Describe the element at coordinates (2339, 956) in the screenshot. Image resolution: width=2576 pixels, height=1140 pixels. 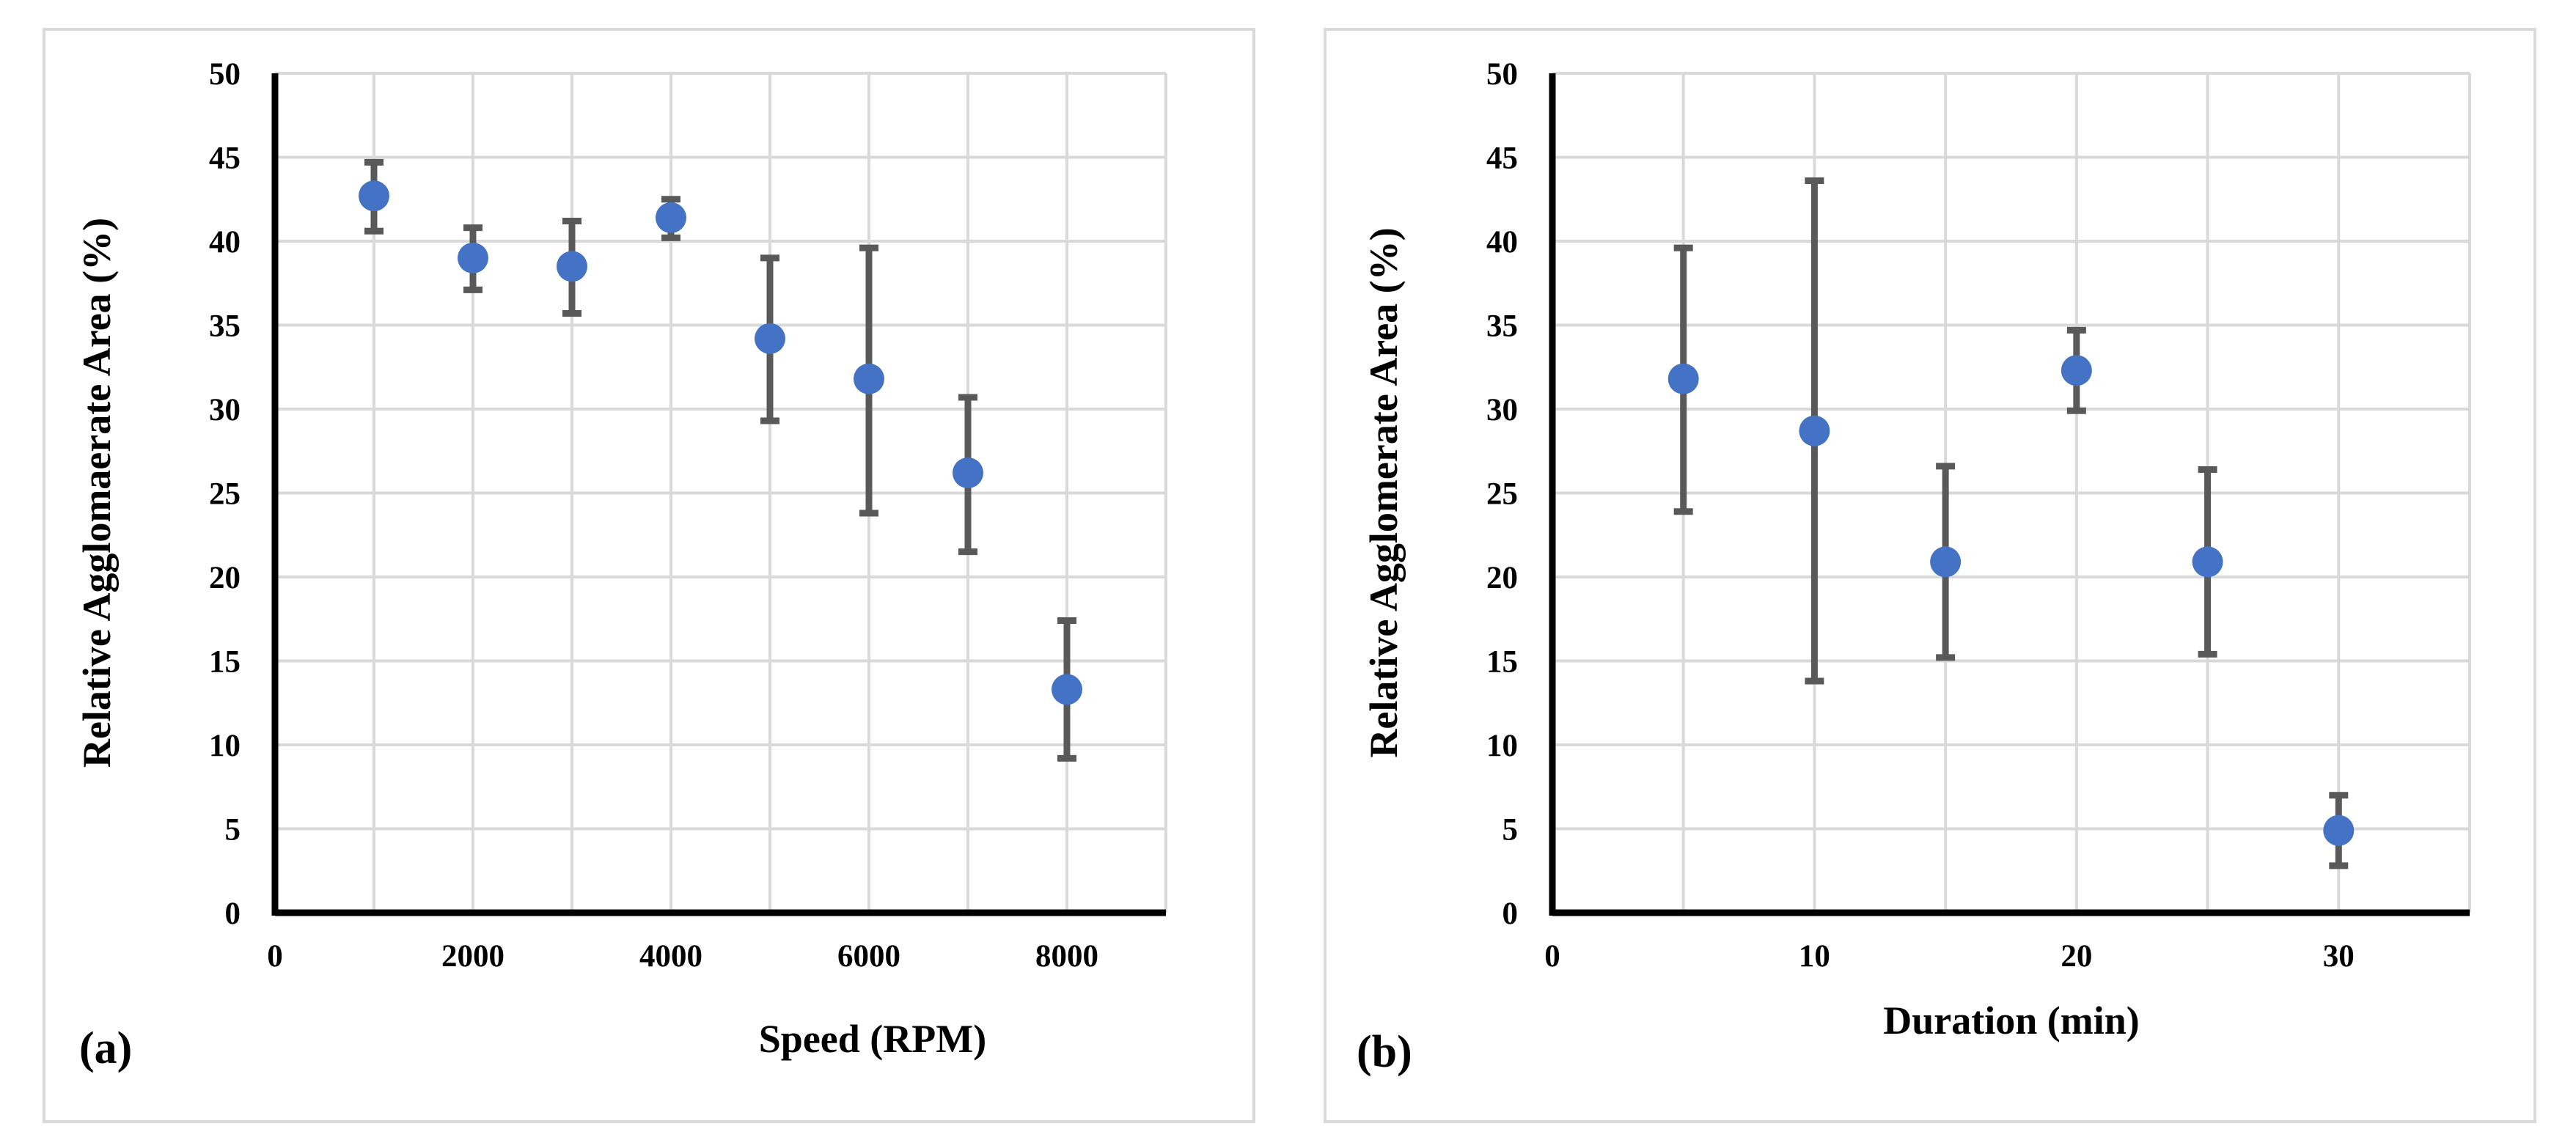
I see `x-tick-label: 30` at that location.